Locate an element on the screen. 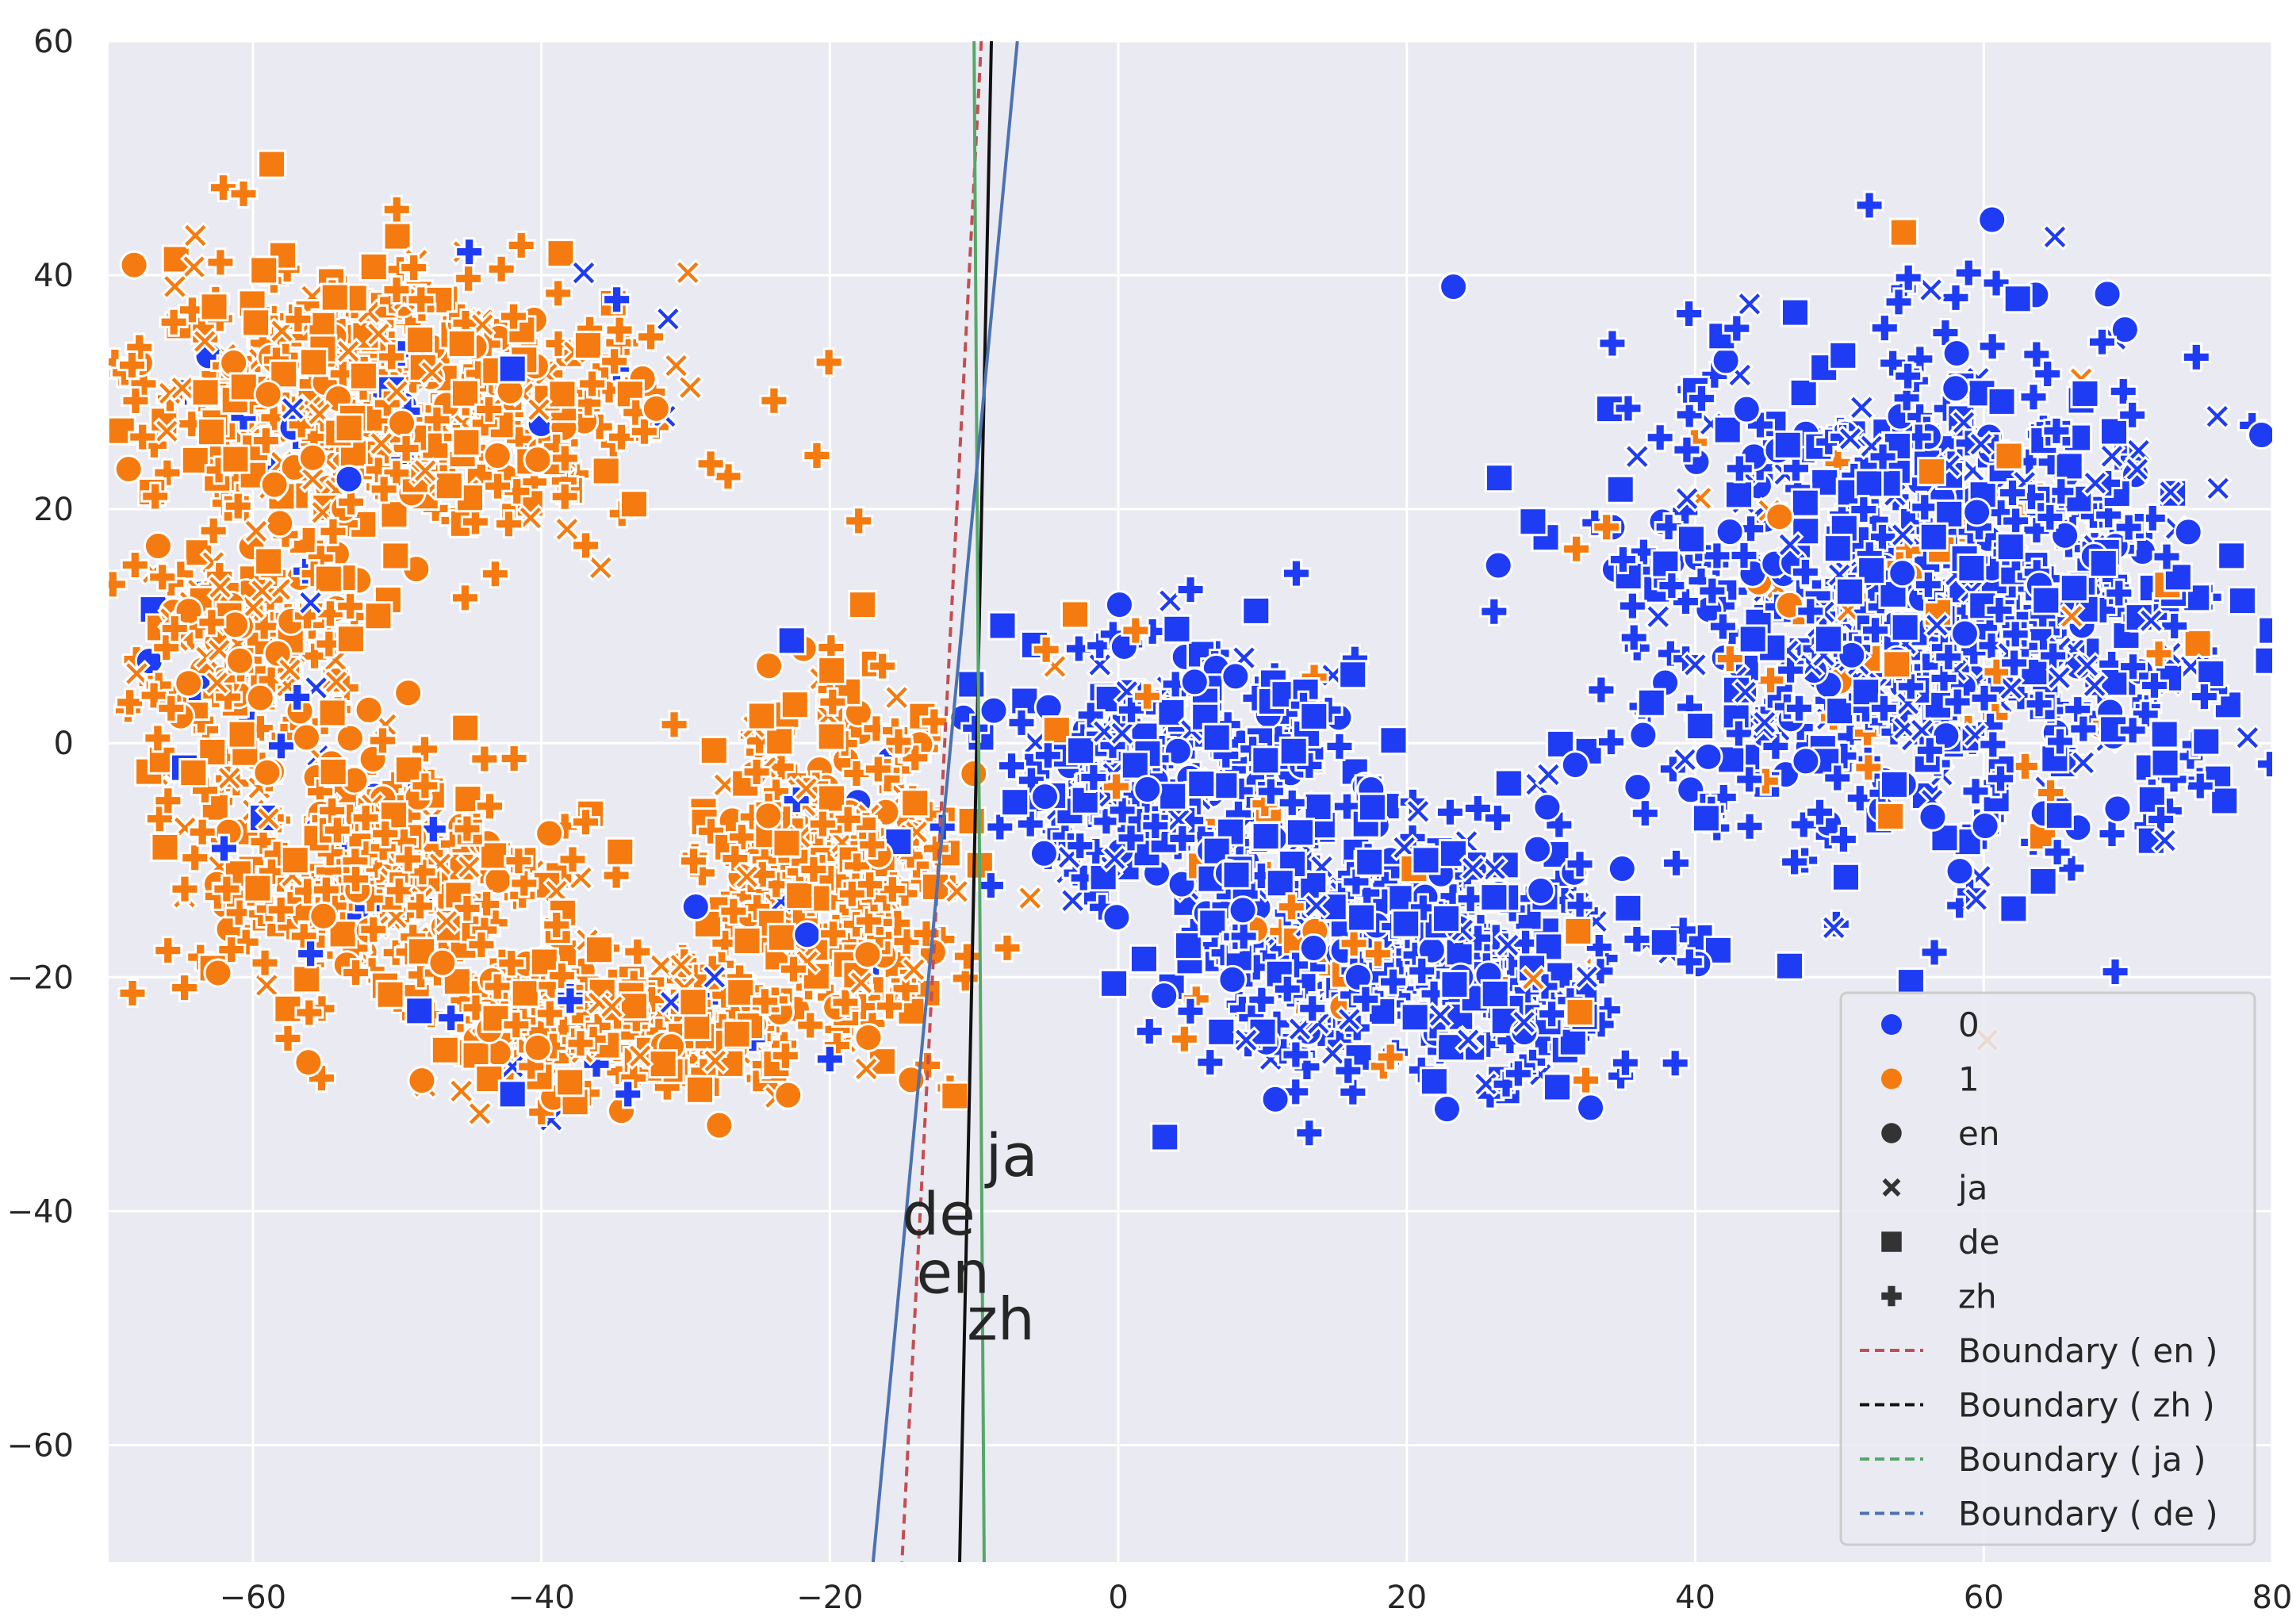 The width and height of the screenshot is (2296, 1620). legend-label: Boundary ( ja ) is located at coordinates (2082, 1459).